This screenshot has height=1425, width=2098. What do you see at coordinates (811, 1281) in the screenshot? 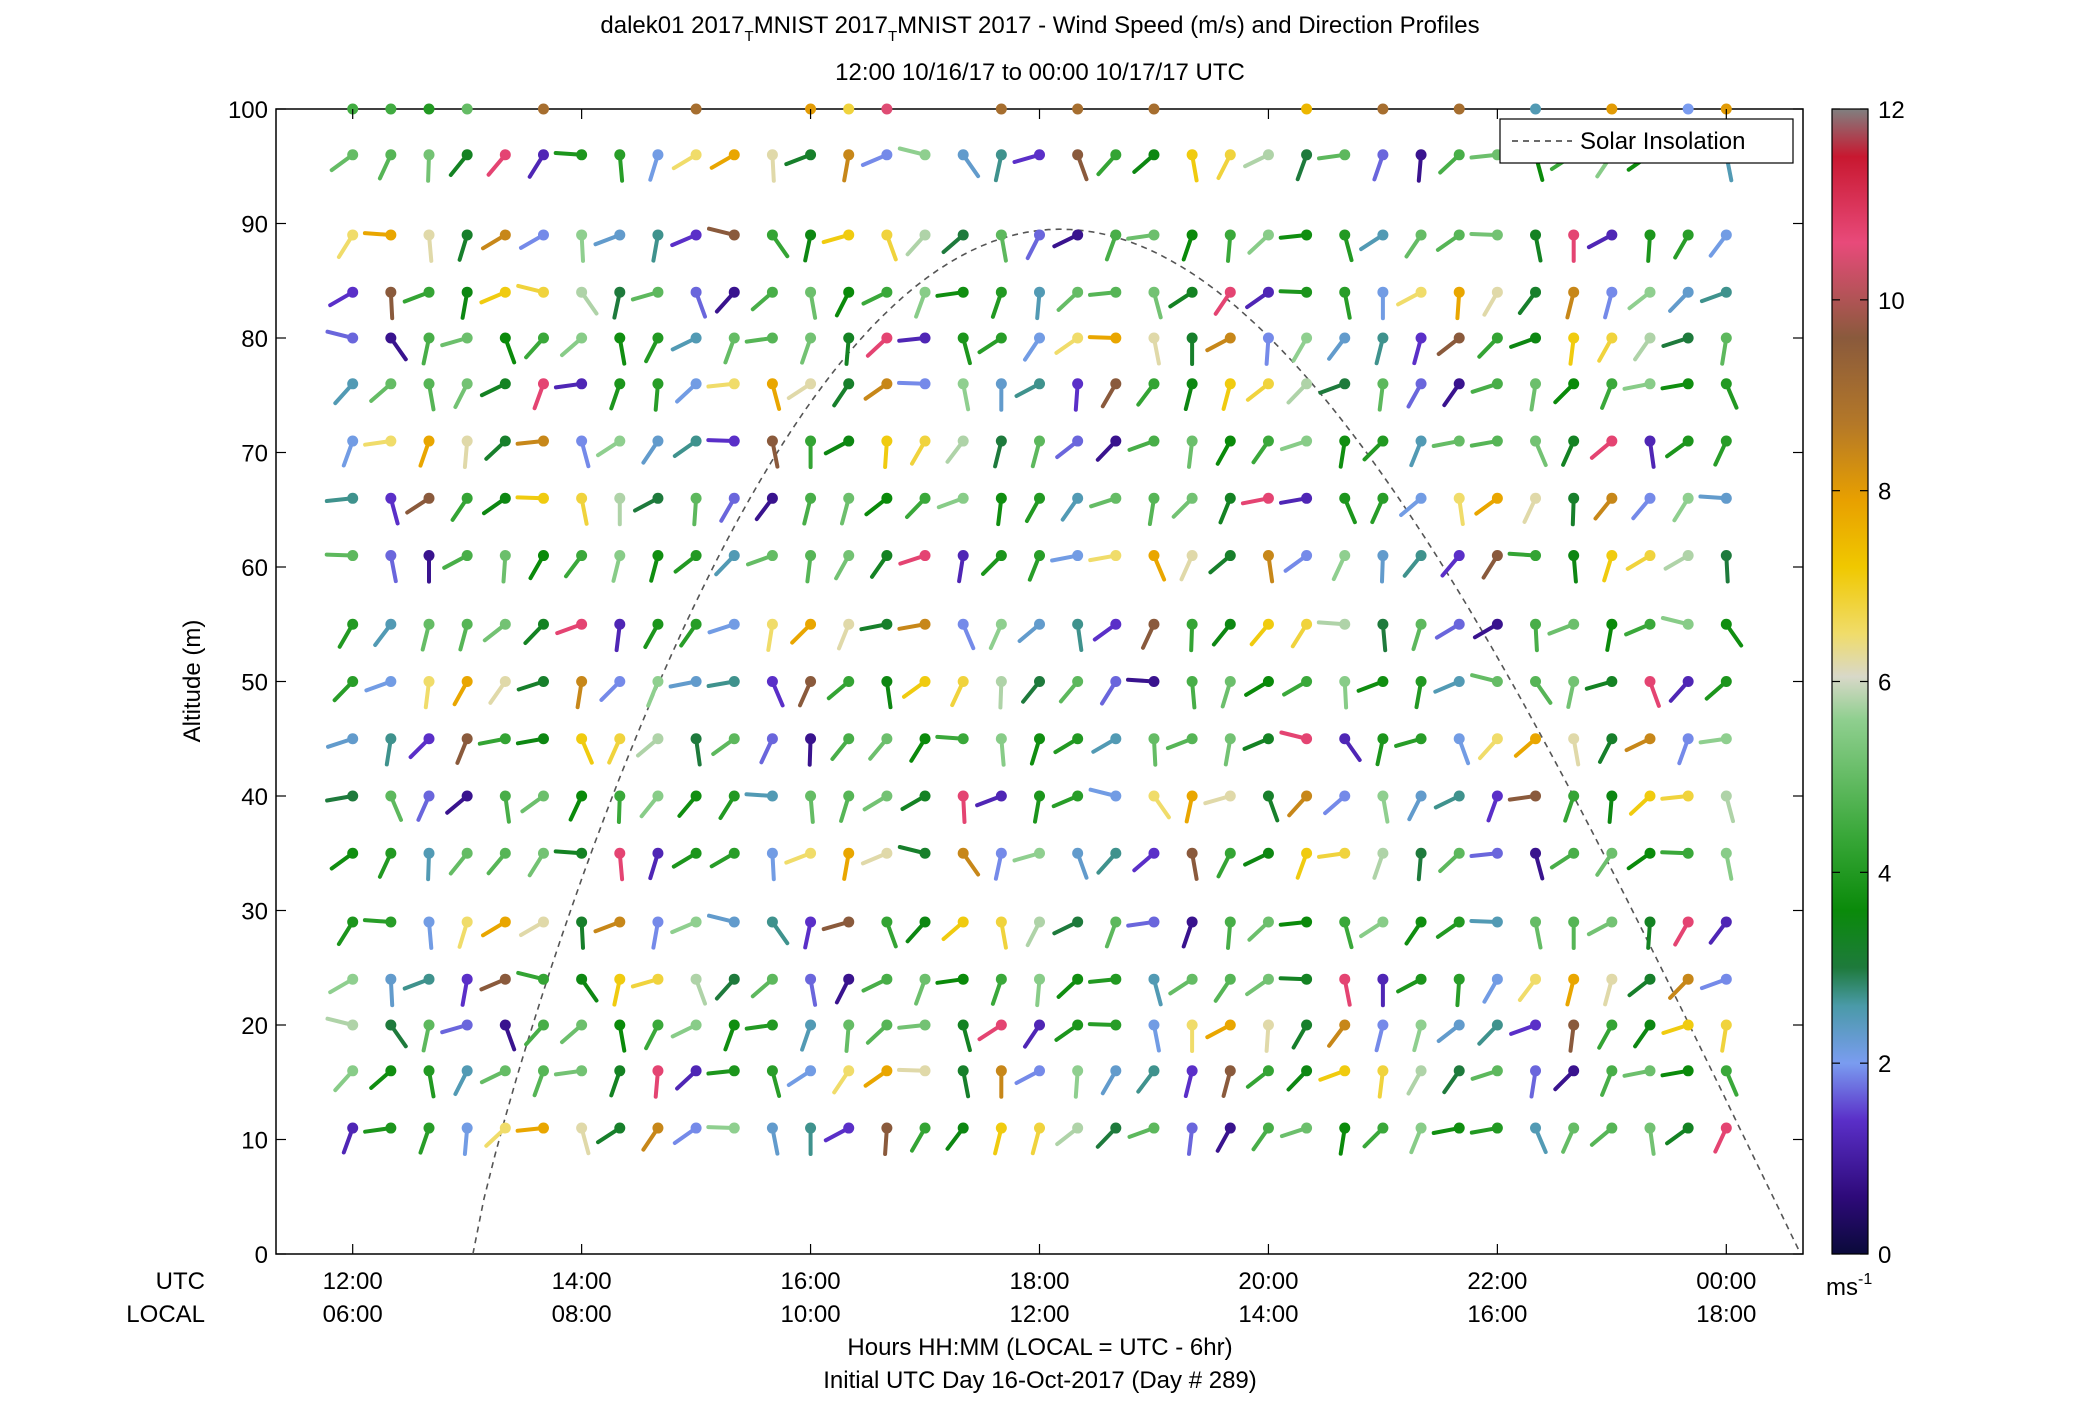
I see `x-tick-label-utc: 16:00` at bounding box center [811, 1281].